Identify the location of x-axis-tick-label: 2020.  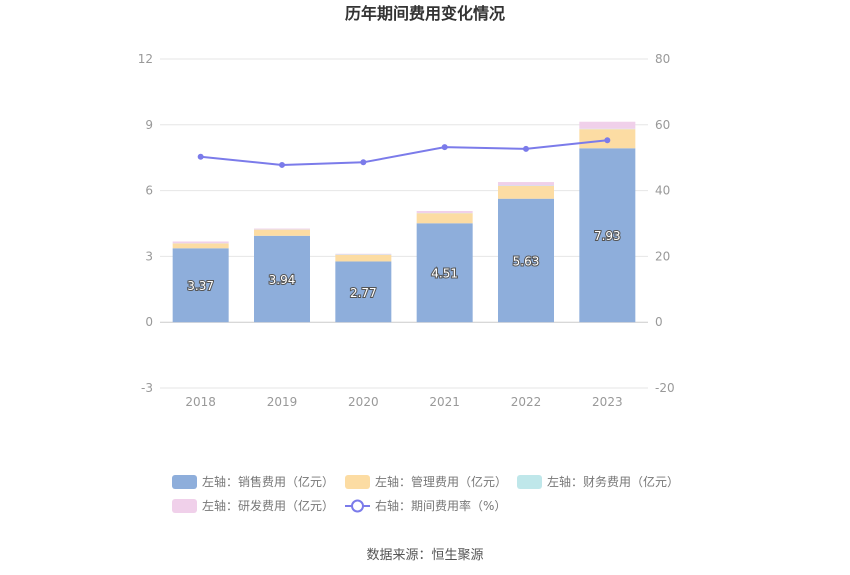
(363, 402).